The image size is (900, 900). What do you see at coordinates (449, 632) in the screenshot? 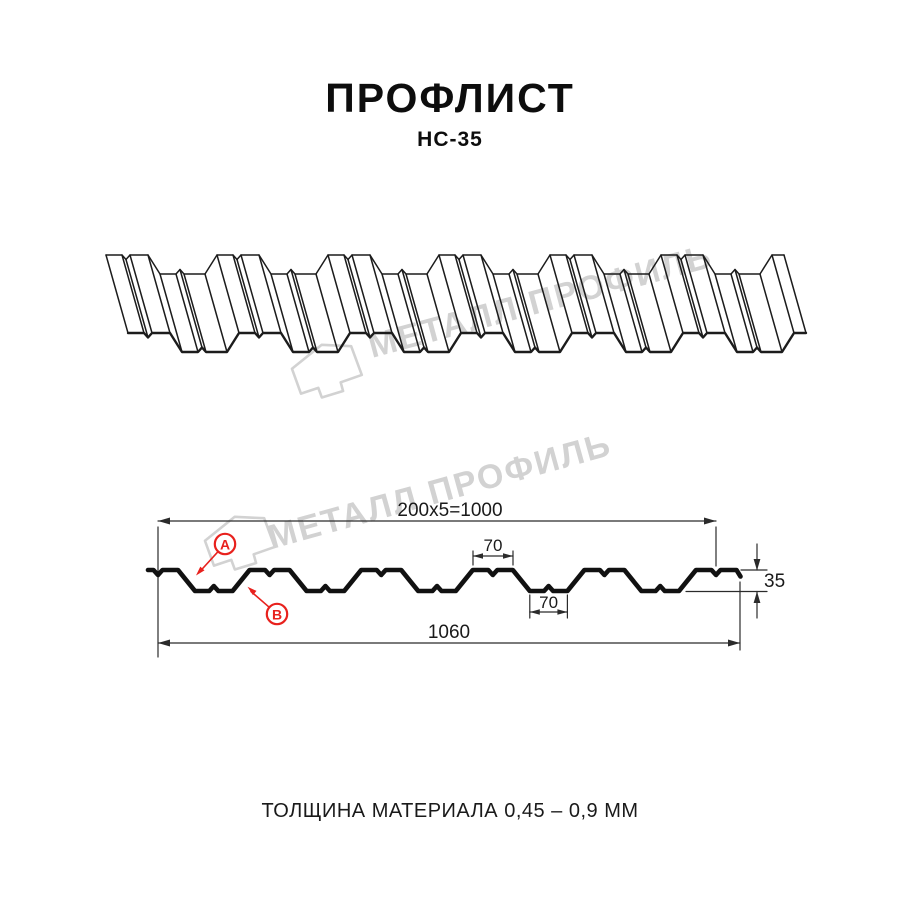
I see `dim-total-width: 1060` at bounding box center [449, 632].